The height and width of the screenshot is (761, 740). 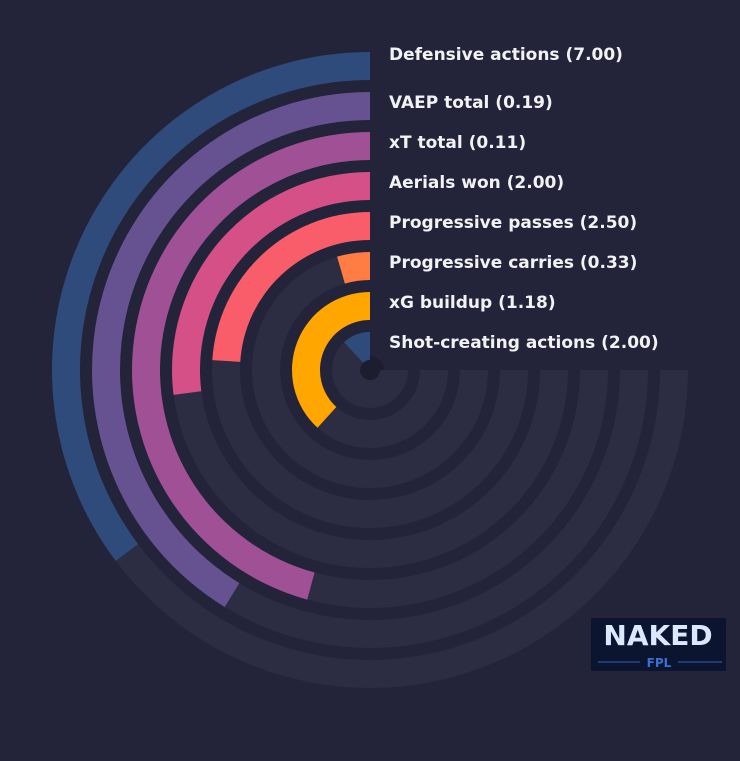 I want to click on track, so click(x=370, y=370).